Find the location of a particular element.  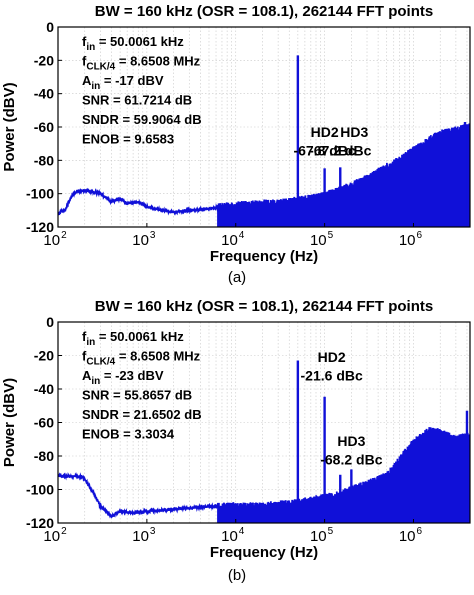

annotation-3: -68.2 dBc is located at coordinates (351, 459).